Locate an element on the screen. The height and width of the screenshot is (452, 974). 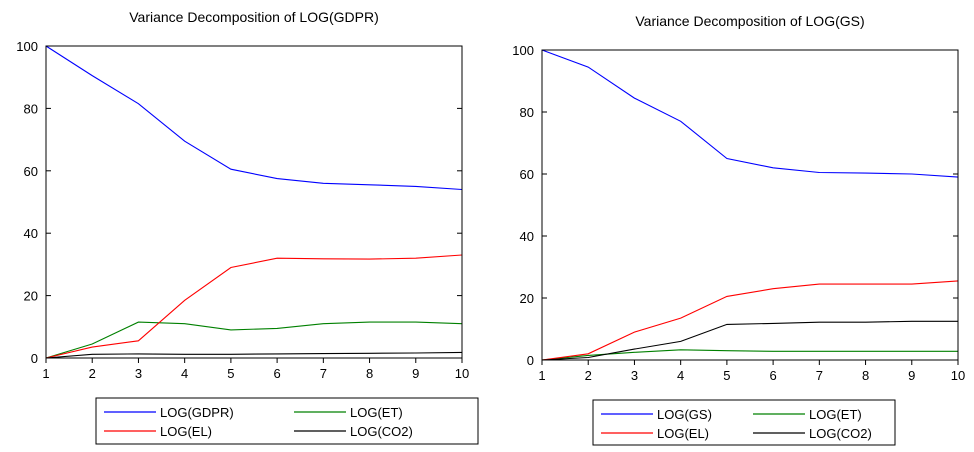
legend-label: LOG(GDPR) is located at coordinates (197, 412).